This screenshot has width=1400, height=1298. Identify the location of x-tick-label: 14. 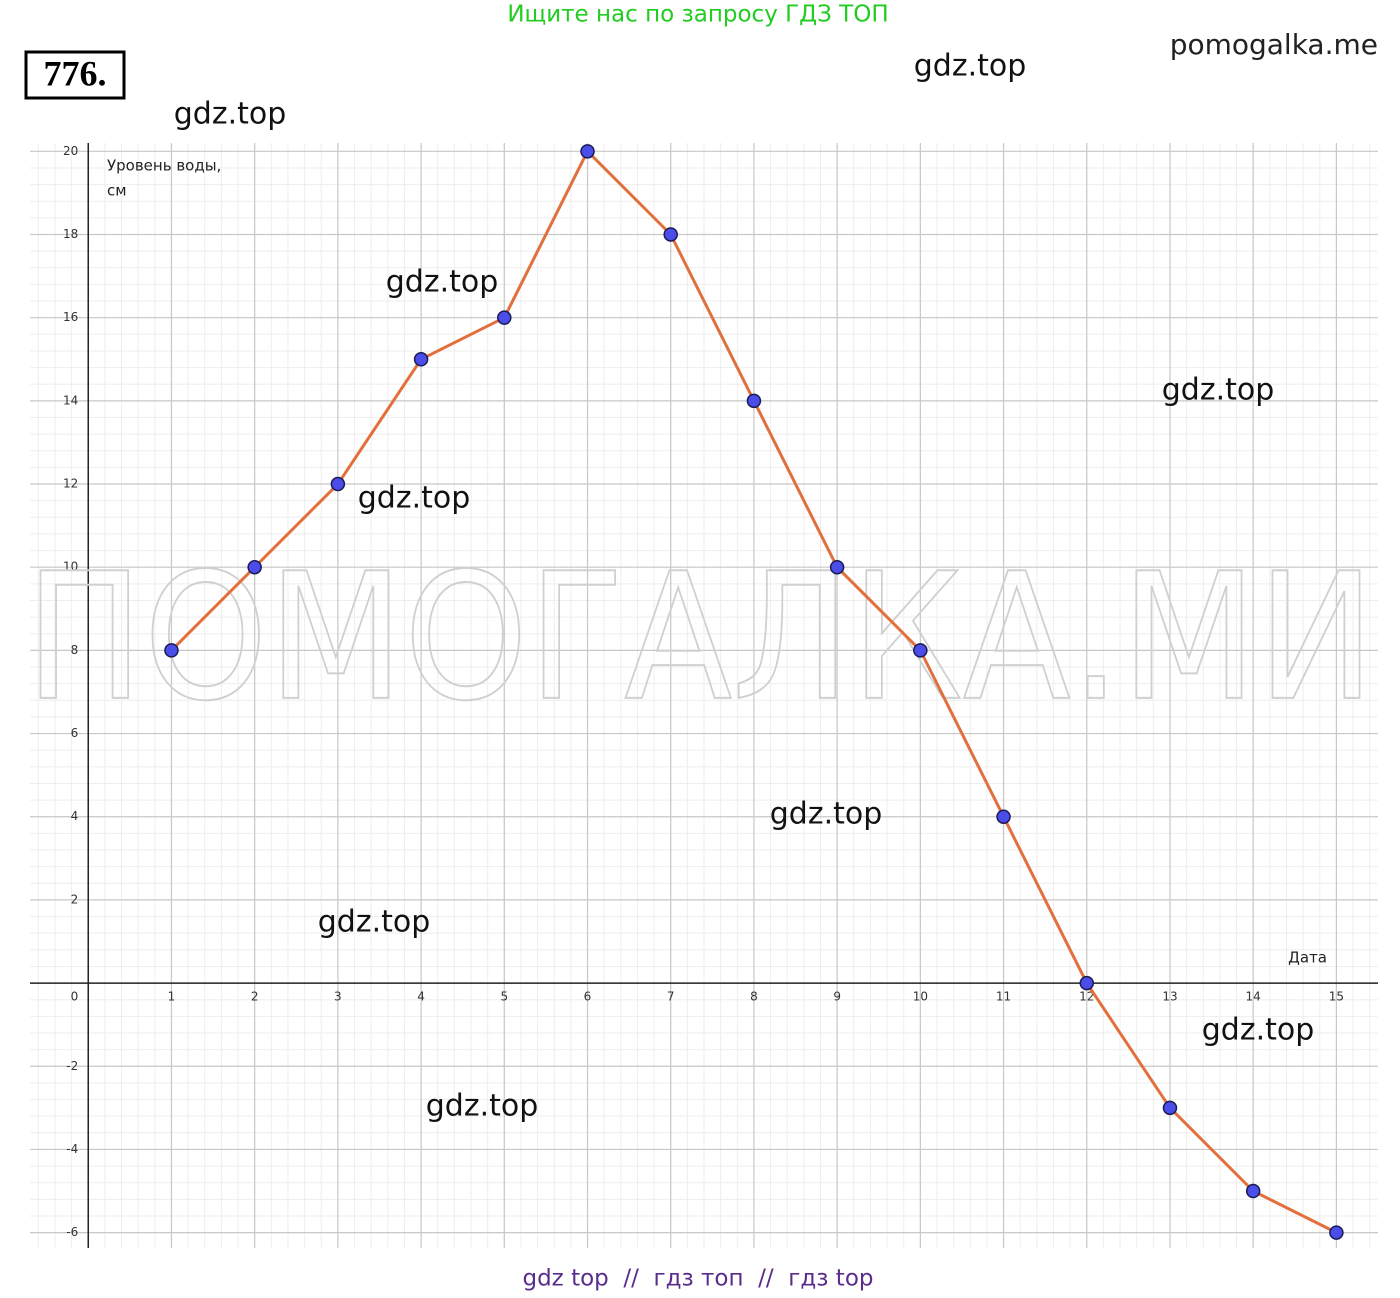
(1253, 997).